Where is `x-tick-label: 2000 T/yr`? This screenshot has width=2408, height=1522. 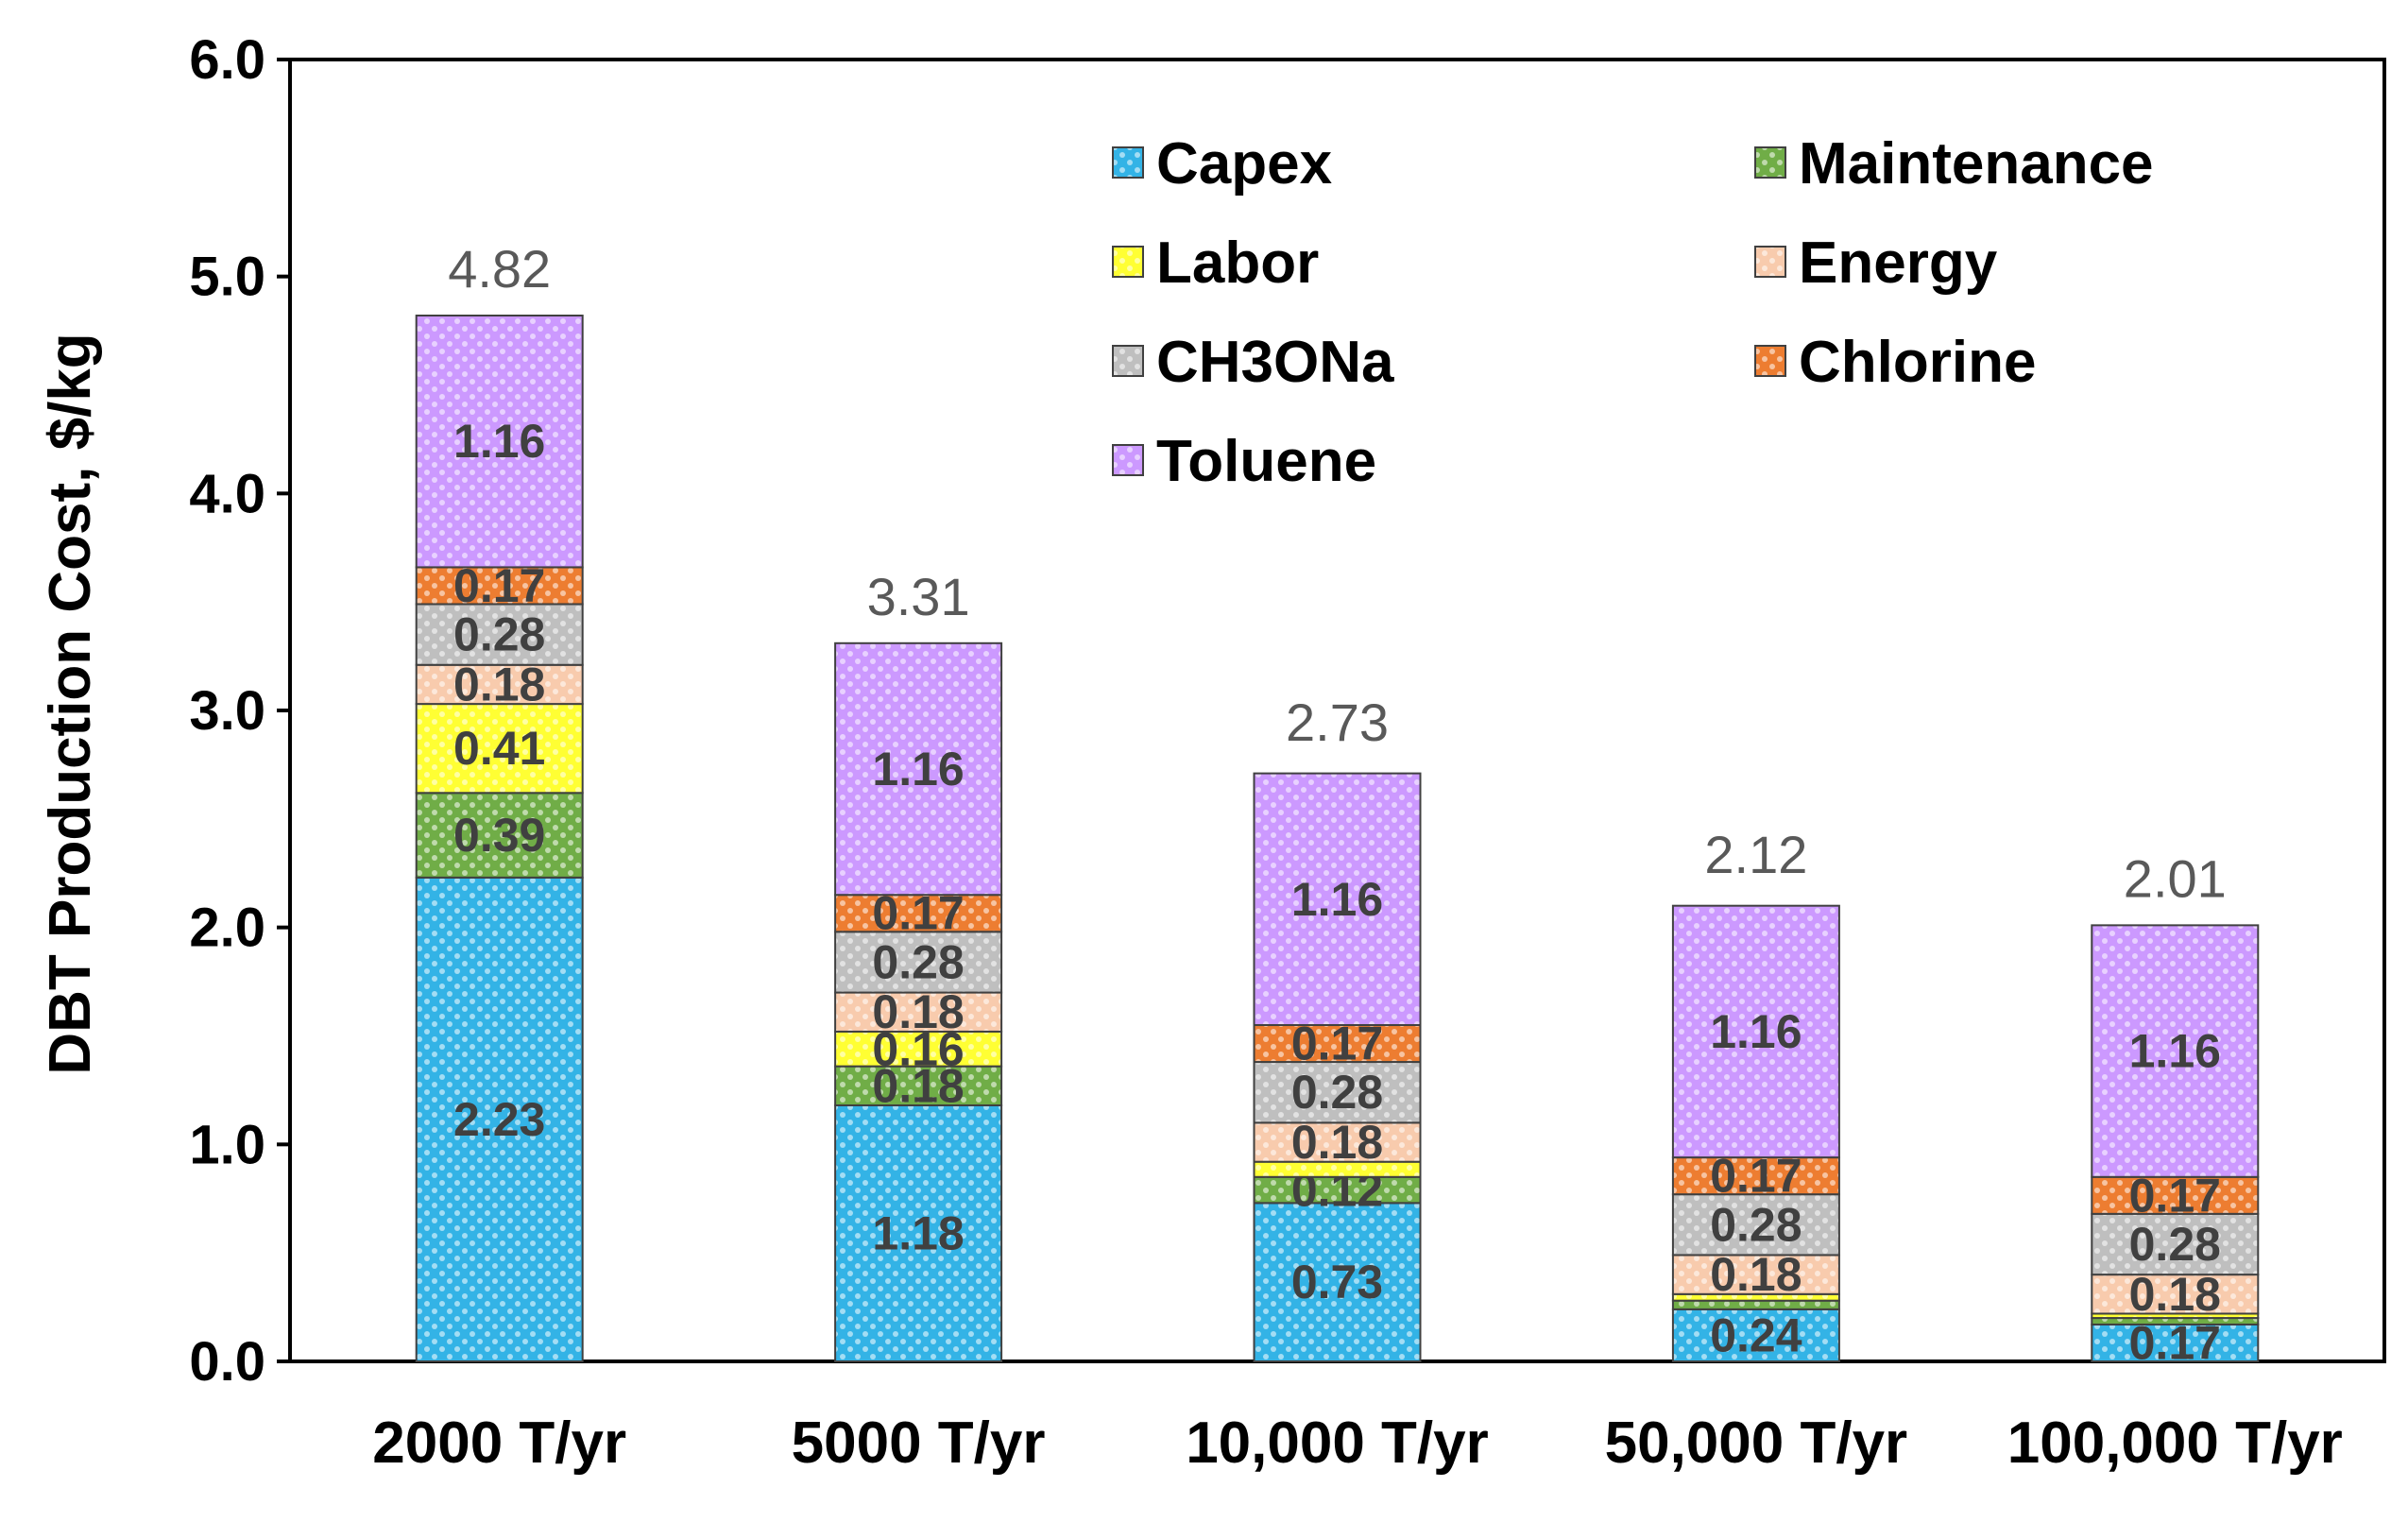 x-tick-label: 2000 T/yr is located at coordinates (499, 1443).